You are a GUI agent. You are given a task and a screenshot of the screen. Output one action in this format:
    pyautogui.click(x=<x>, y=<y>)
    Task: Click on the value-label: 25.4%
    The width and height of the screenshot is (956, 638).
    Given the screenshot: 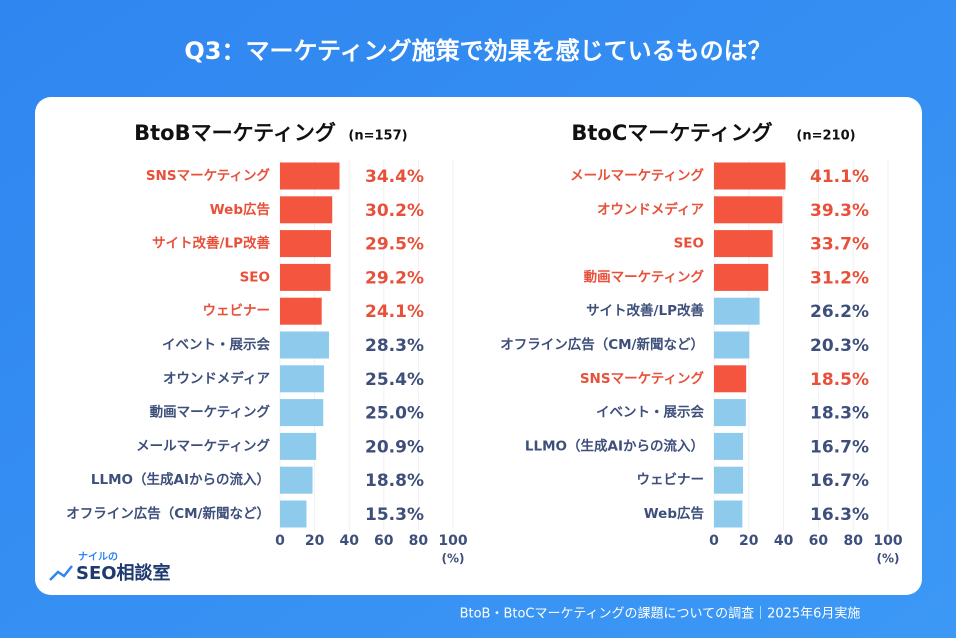 What is the action you would take?
    pyautogui.click(x=394, y=380)
    